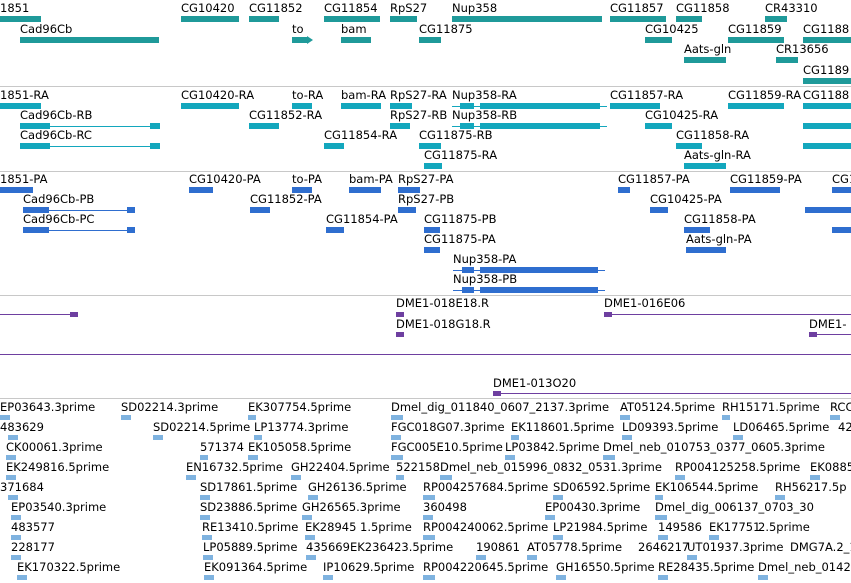  What do you see at coordinates (59, 507) in the screenshot?
I see `est-label: EP03540.3prime` at bounding box center [59, 507].